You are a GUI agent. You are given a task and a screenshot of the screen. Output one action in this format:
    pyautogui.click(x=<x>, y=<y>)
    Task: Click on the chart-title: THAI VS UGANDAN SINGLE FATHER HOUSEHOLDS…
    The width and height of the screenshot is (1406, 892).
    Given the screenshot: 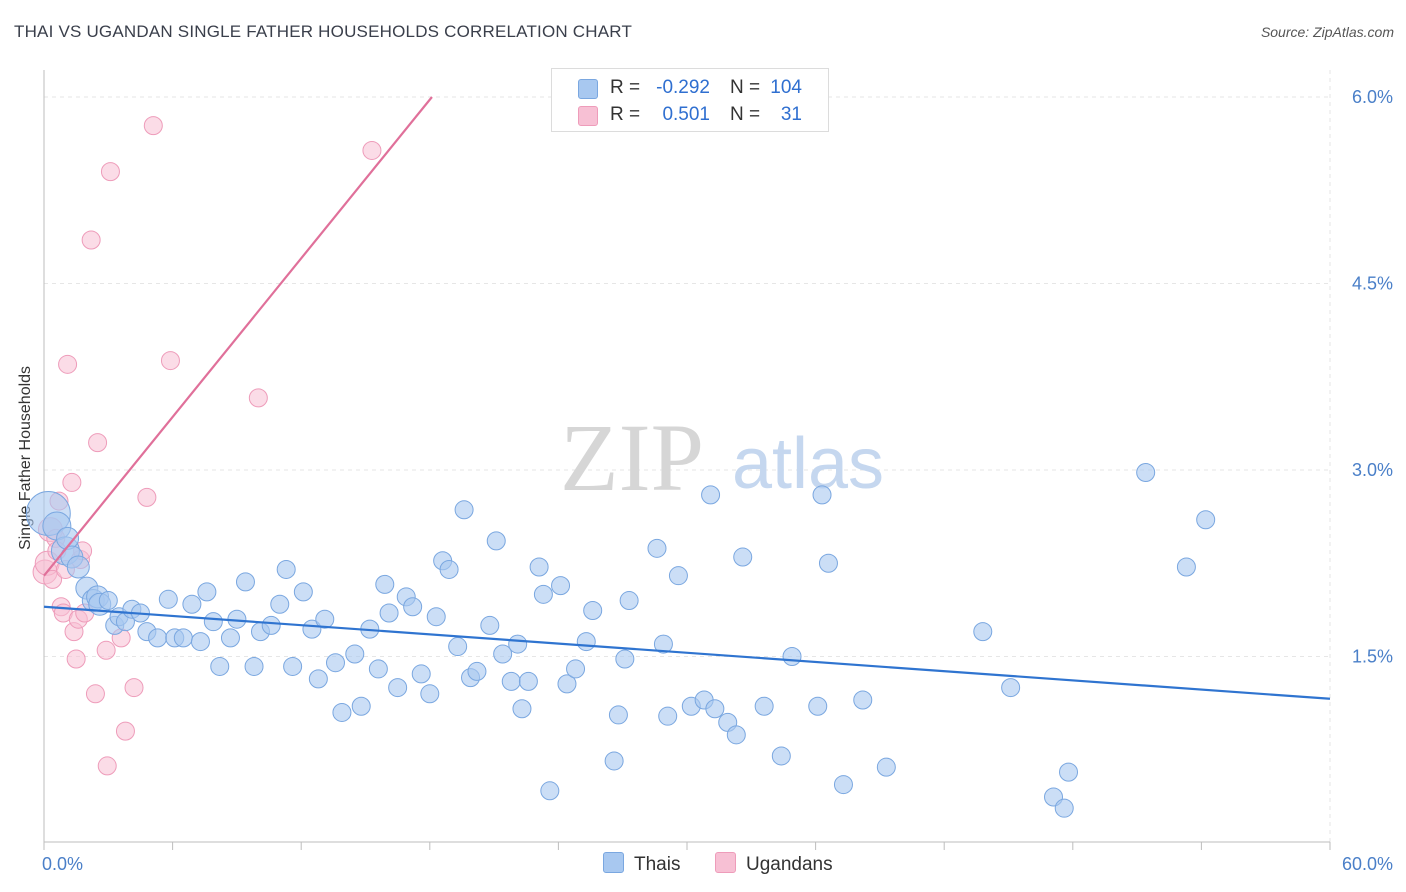 What is the action you would take?
    pyautogui.click(x=323, y=31)
    